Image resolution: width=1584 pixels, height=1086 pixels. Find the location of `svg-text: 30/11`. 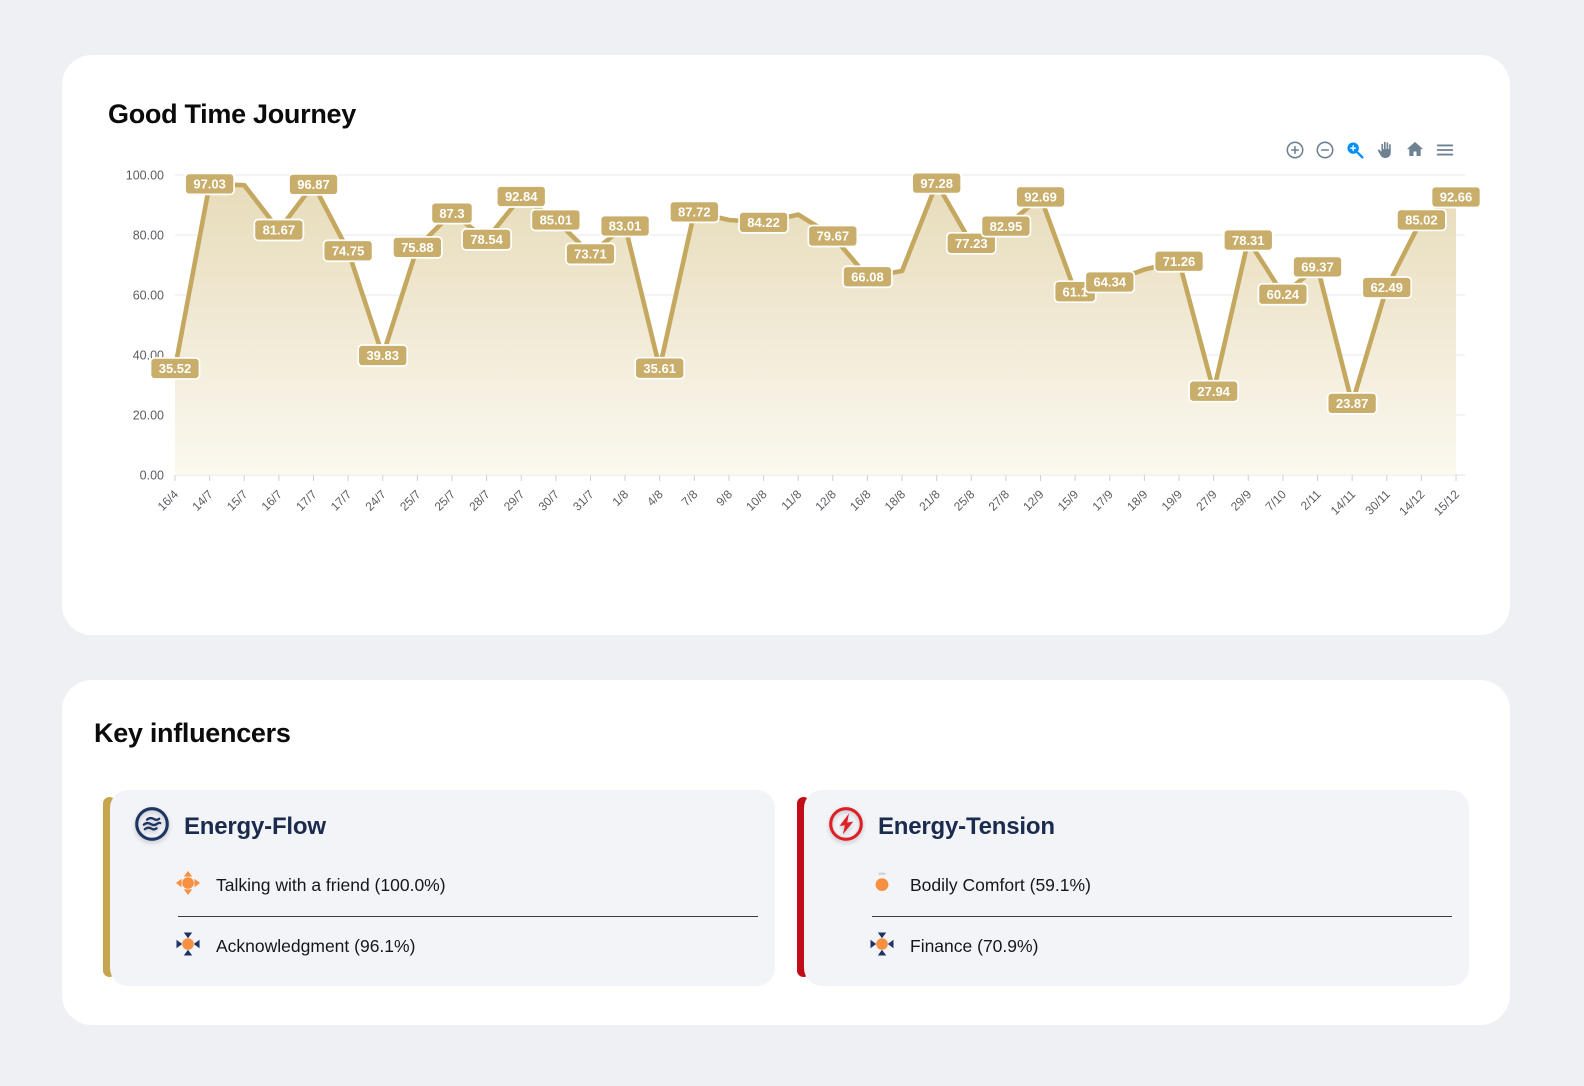

svg-text: 30/11 is located at coordinates (1377, 502).